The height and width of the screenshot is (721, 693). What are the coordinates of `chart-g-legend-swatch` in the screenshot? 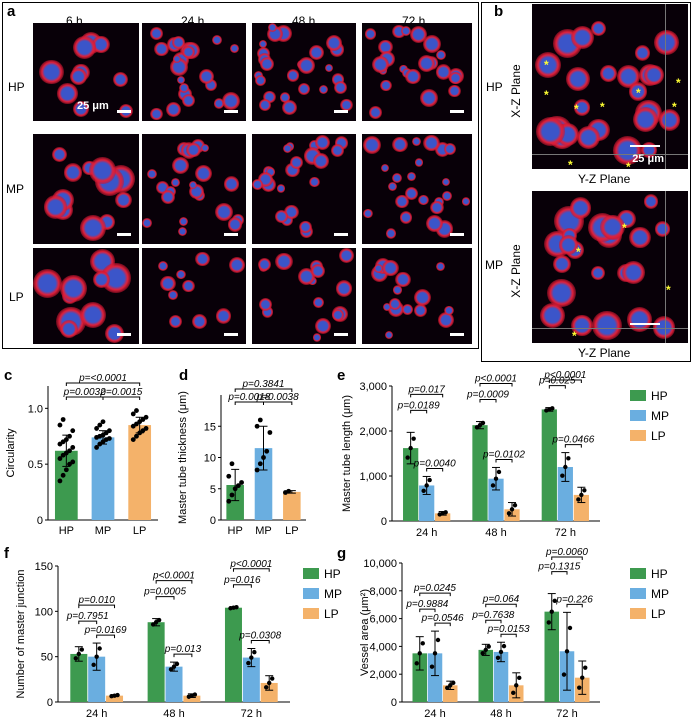 It's located at (638, 613).